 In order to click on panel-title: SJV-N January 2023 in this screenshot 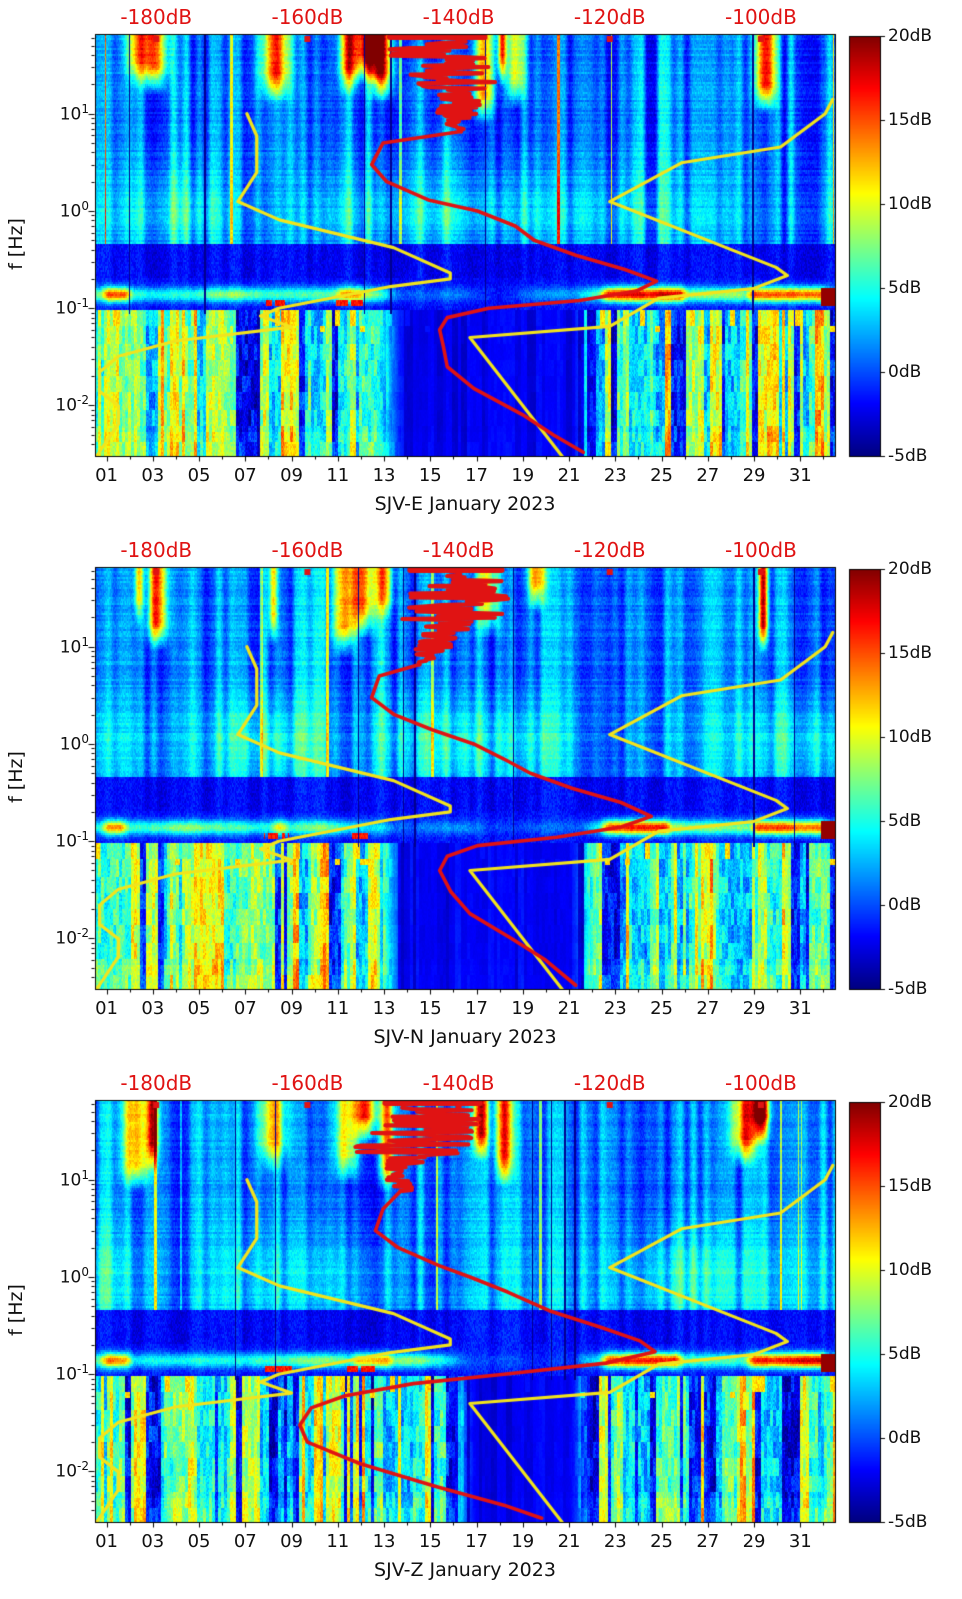, I will do `click(465, 1037)`.